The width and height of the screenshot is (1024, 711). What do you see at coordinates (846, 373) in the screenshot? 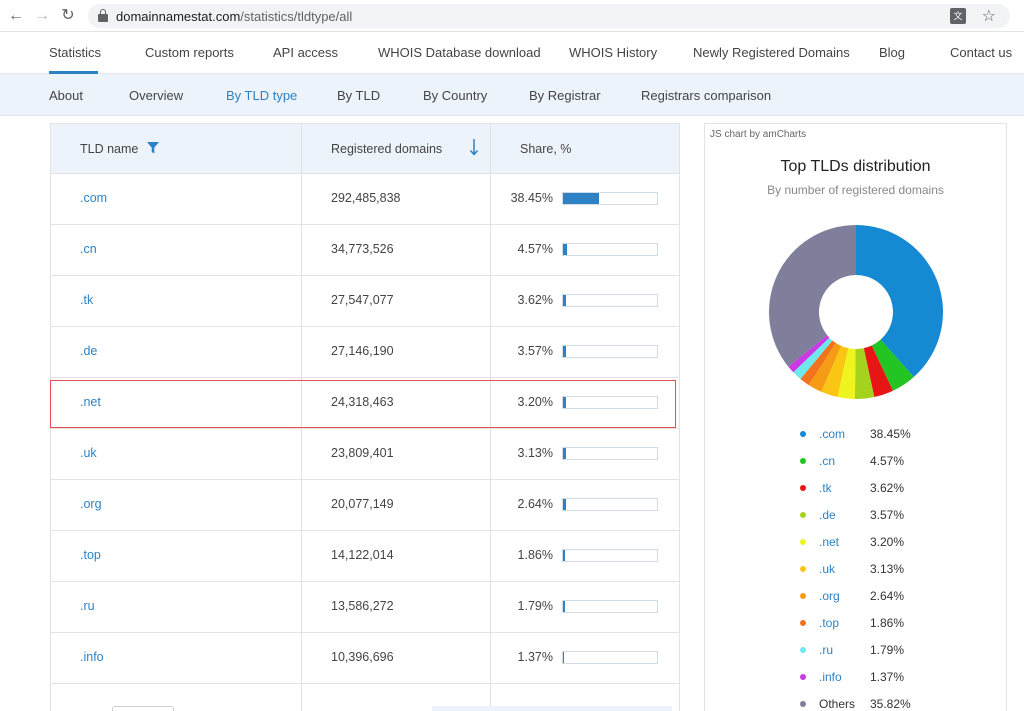
I see `donut-slice-net` at bounding box center [846, 373].